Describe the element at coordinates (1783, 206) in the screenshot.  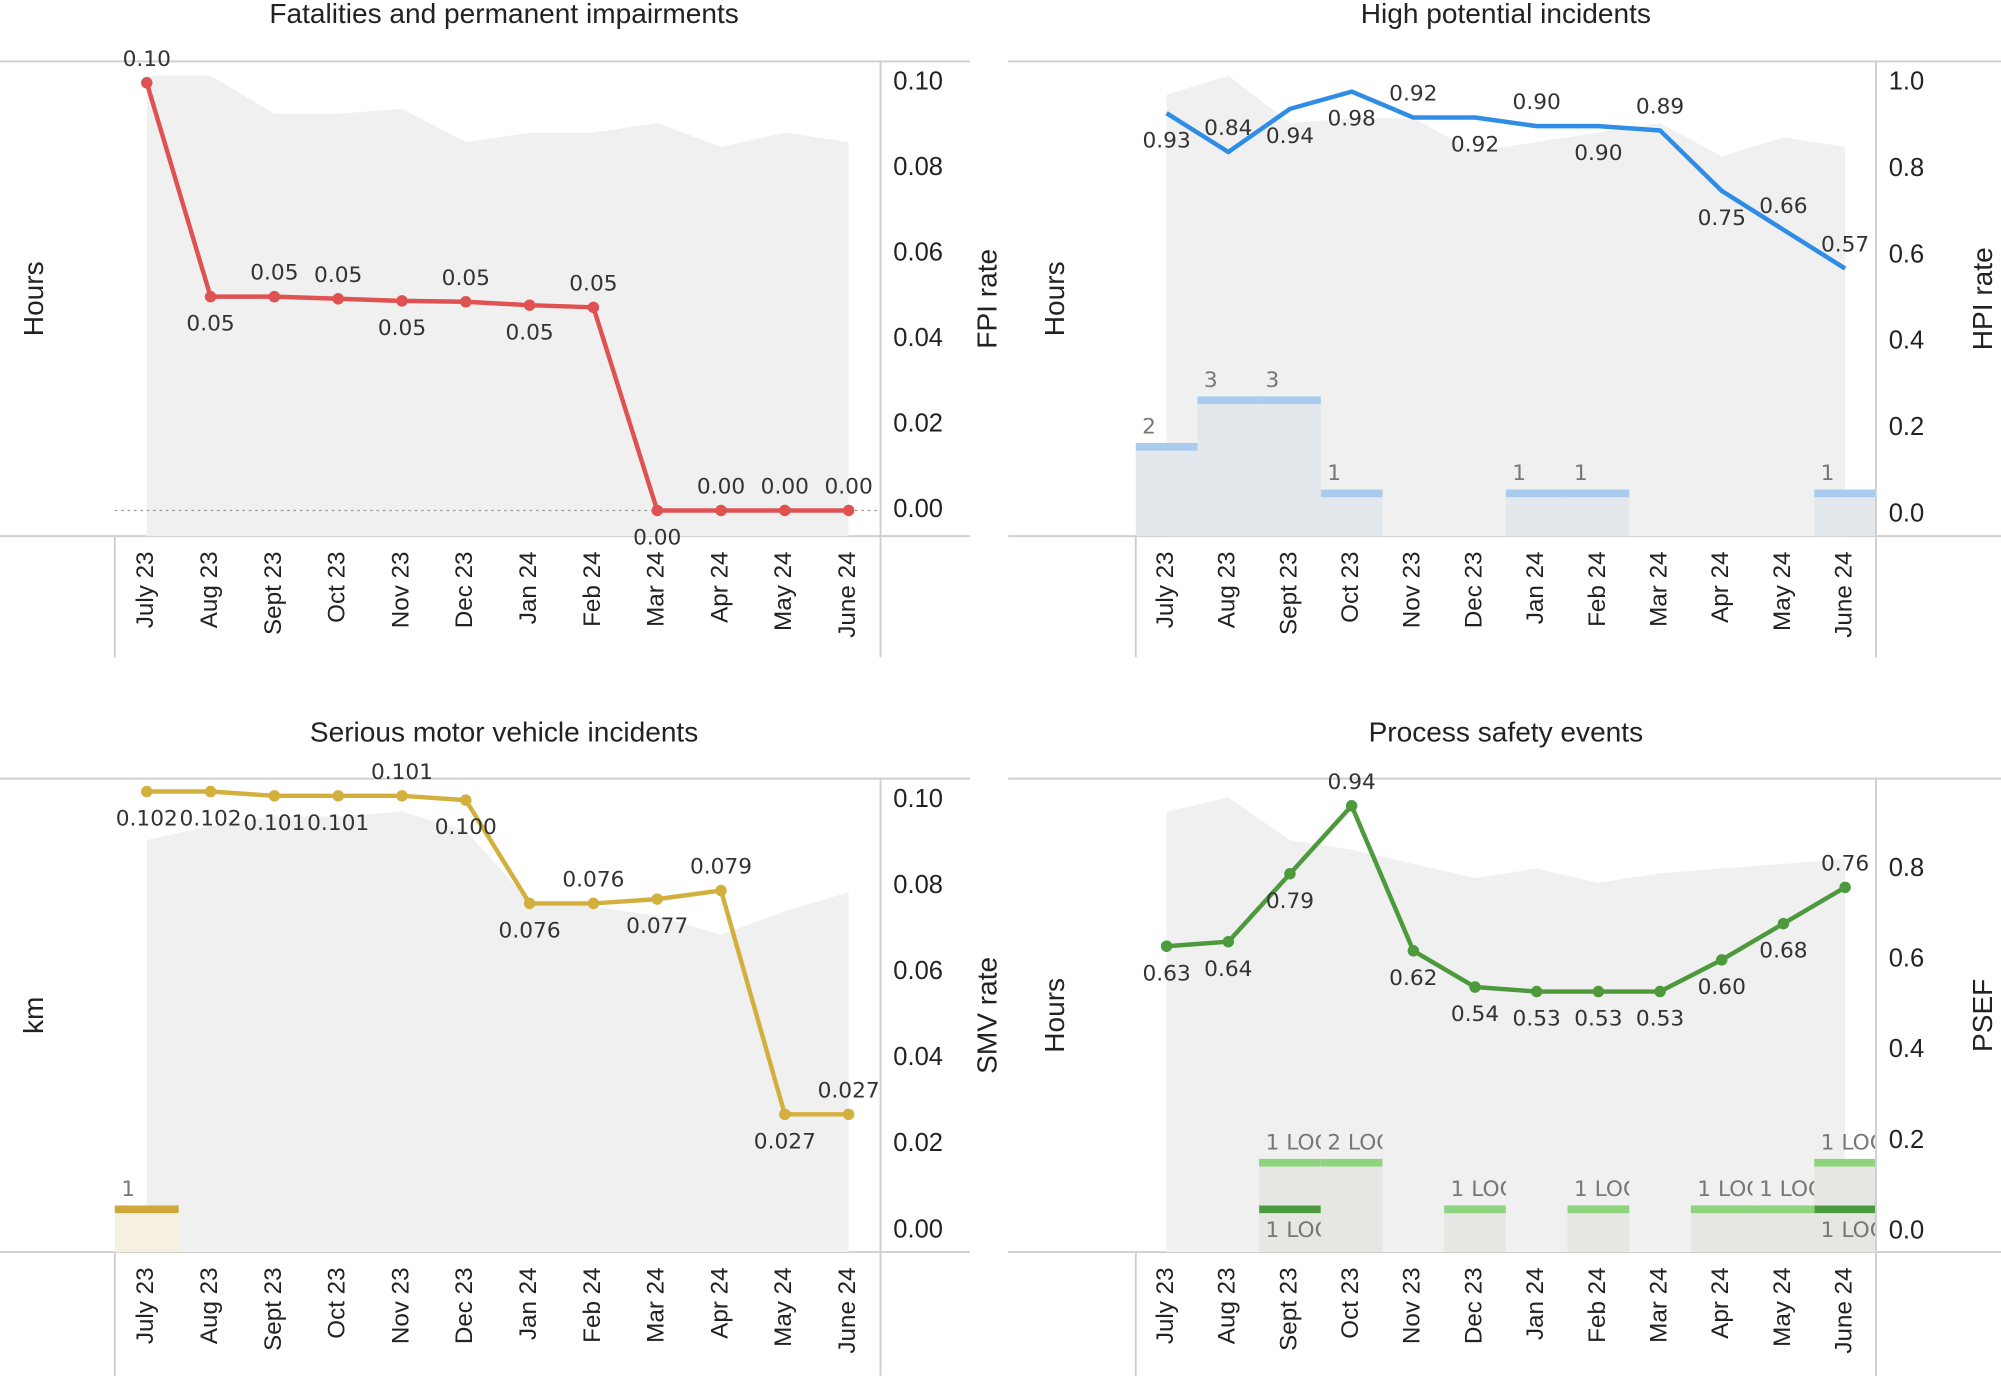
I see `value-label: 0.66` at that location.